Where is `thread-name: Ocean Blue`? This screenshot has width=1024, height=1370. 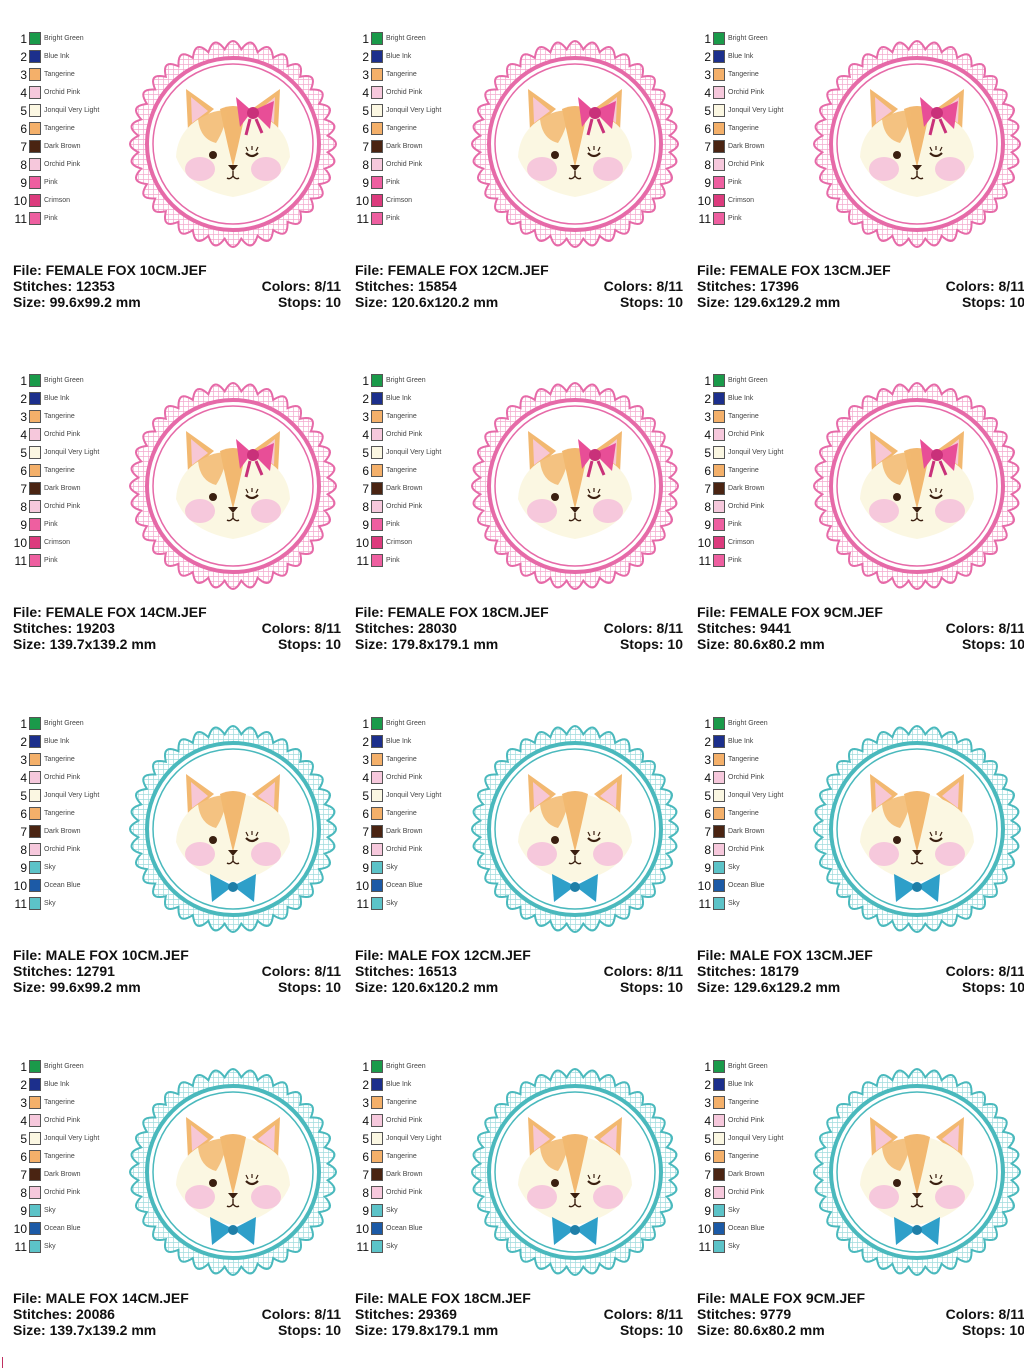 thread-name: Ocean Blue is located at coordinates (404, 1228).